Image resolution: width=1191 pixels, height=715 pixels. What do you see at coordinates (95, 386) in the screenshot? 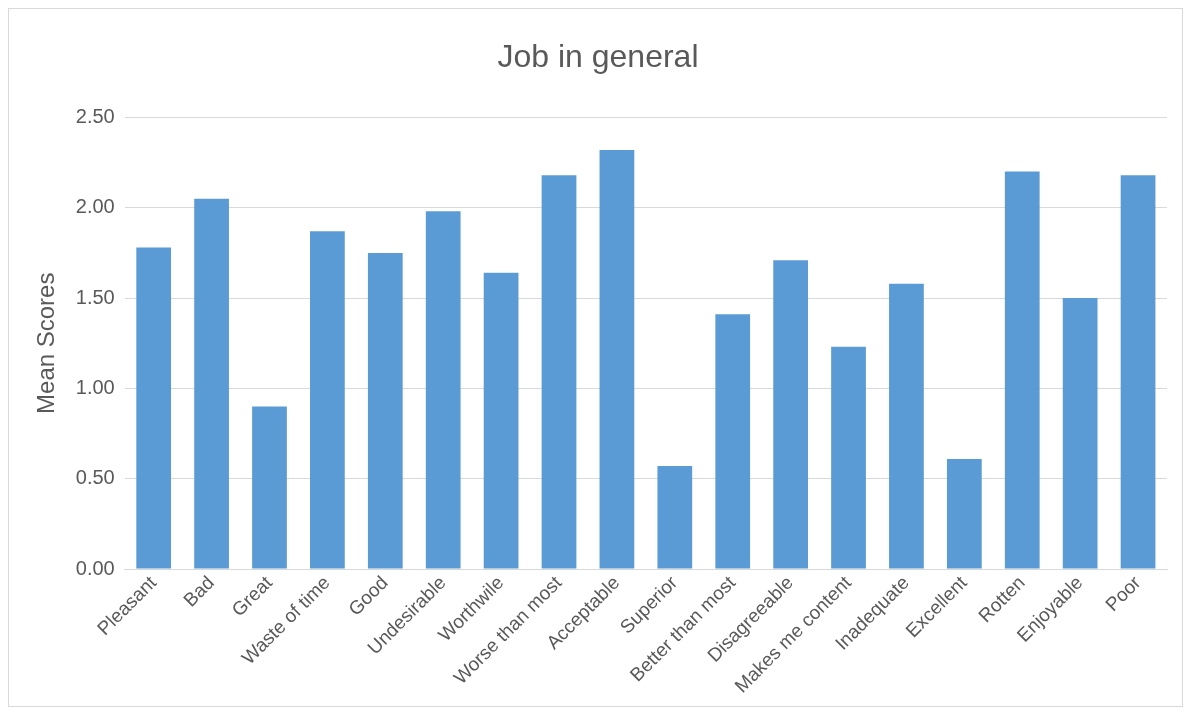
I see `y-tick-label: 1.00` at bounding box center [95, 386].